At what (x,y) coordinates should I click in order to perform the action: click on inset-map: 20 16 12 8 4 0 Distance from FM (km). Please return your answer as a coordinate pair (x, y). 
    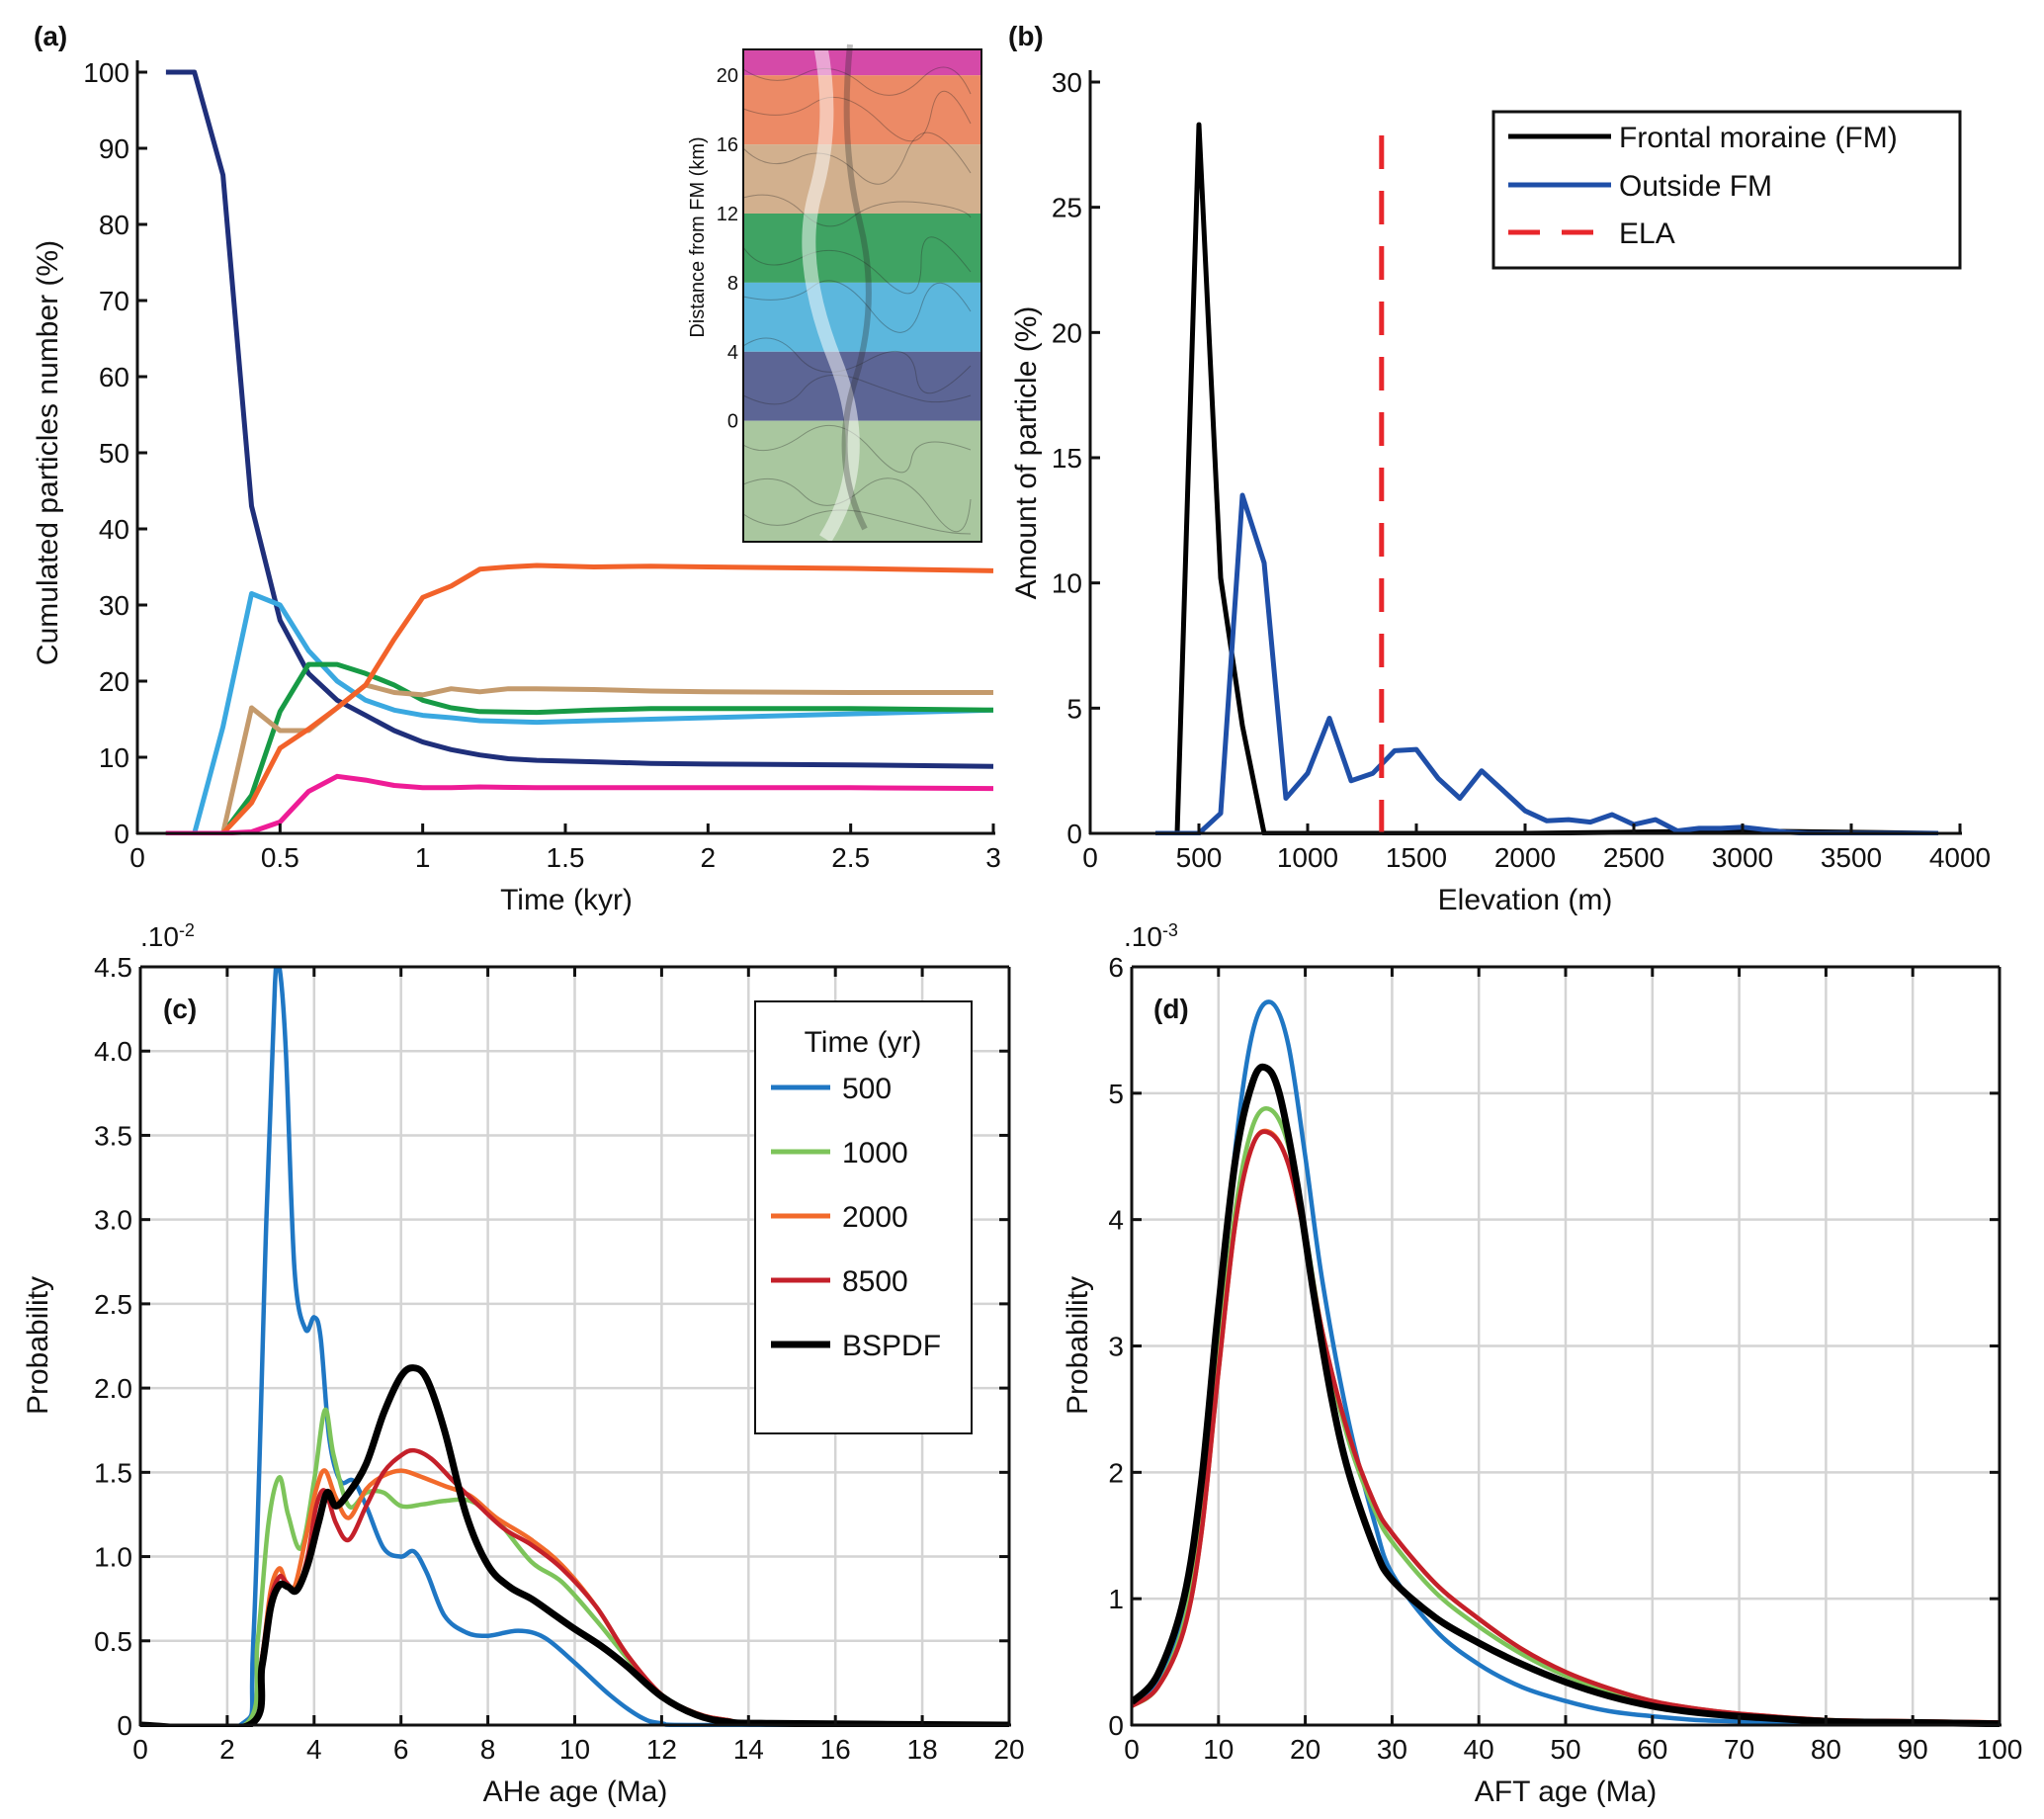
    Looking at the image, I should click on (835, 293).